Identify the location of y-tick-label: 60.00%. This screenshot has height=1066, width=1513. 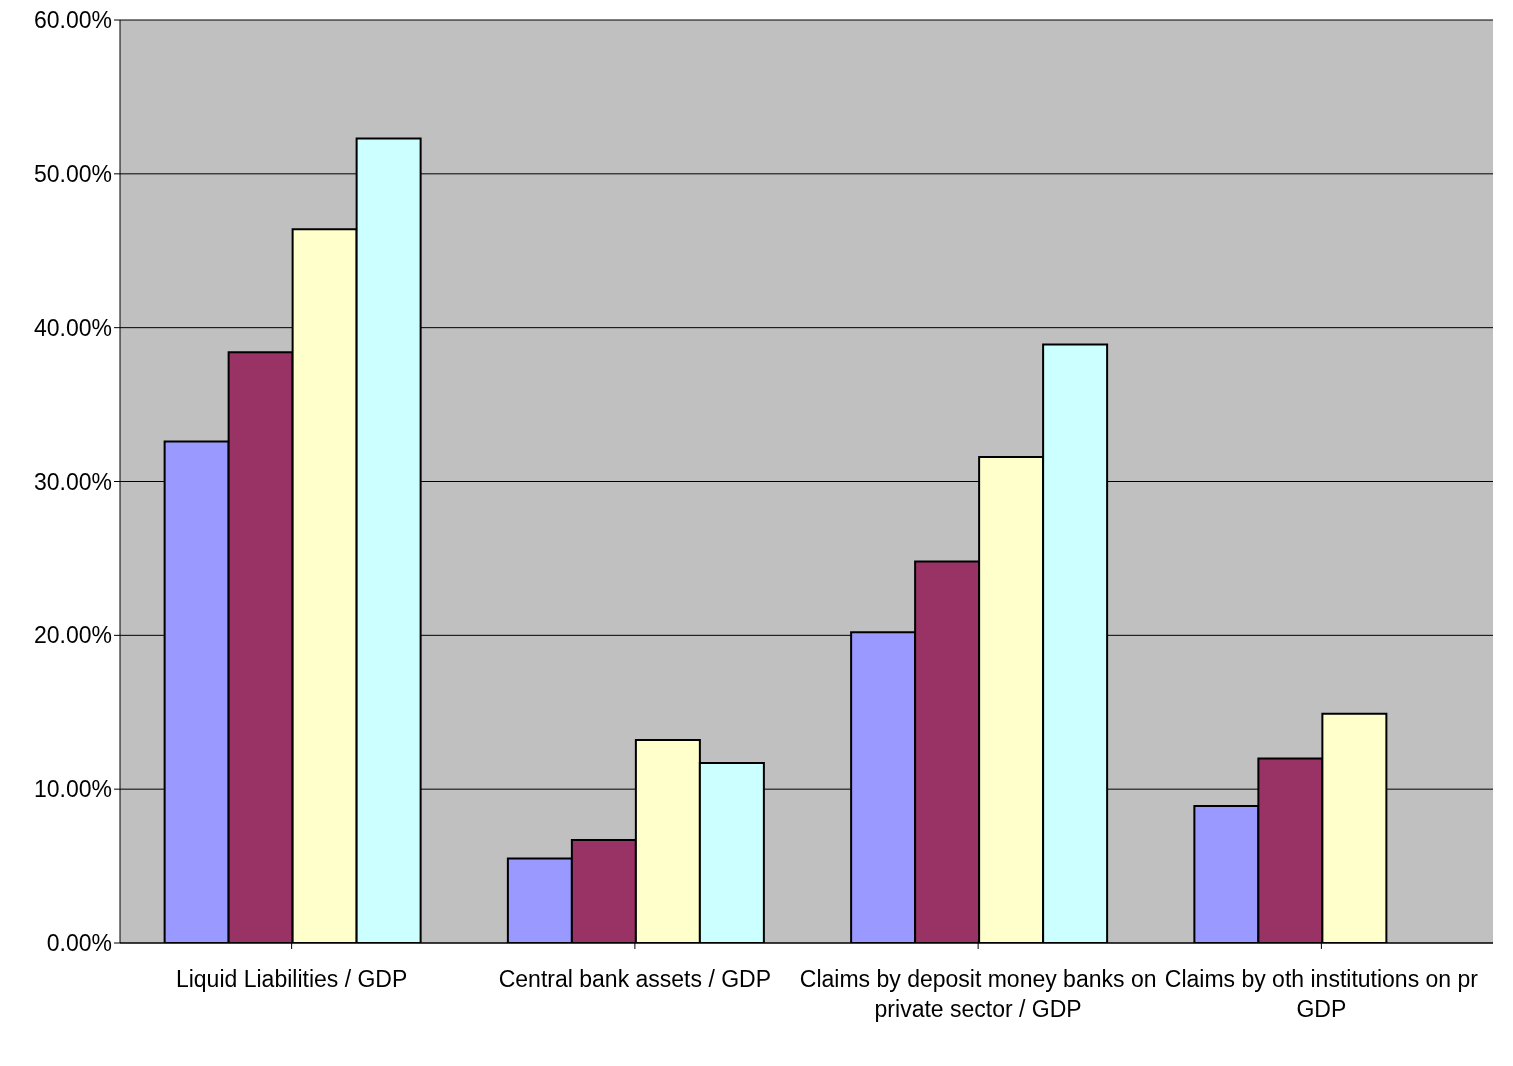
(72, 20).